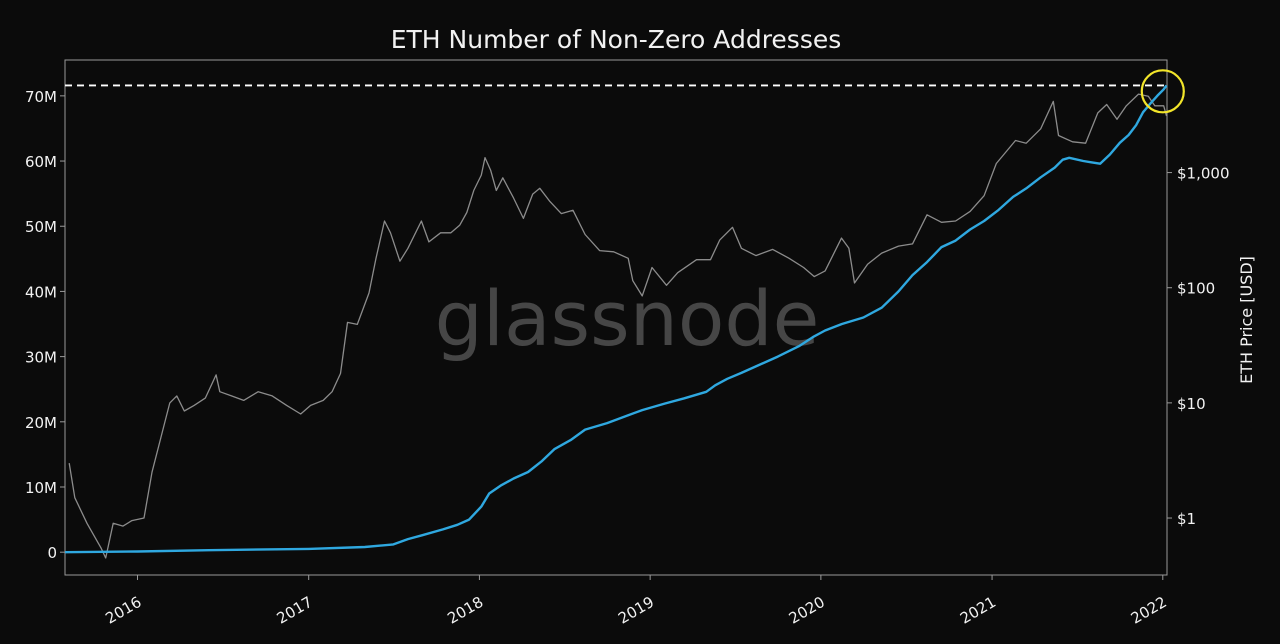 Image resolution: width=1280 pixels, height=644 pixels. What do you see at coordinates (1246, 320) in the screenshot?
I see `right-axis-label: ETH Price [USD]` at bounding box center [1246, 320].